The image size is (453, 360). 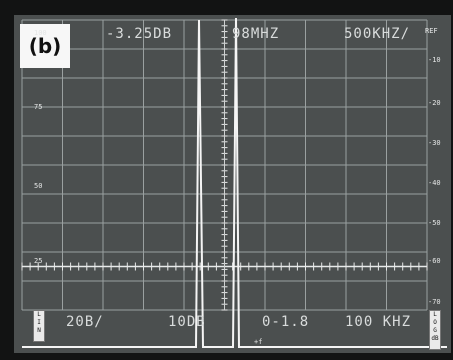 What do you see at coordinates (187, 322) in the screenshot?
I see `rf-attenuation-readout: 10DB` at bounding box center [187, 322].